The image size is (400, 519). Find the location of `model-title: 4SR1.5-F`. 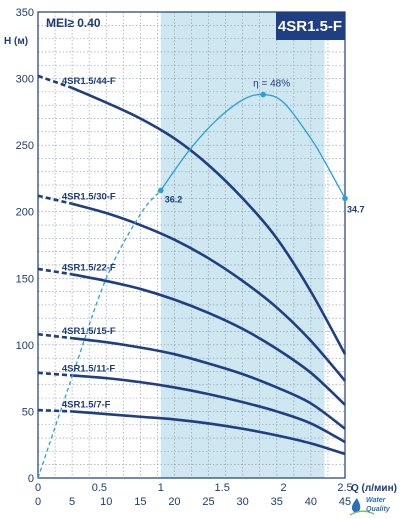

model-title: 4SR1.5-F is located at coordinates (310, 26).